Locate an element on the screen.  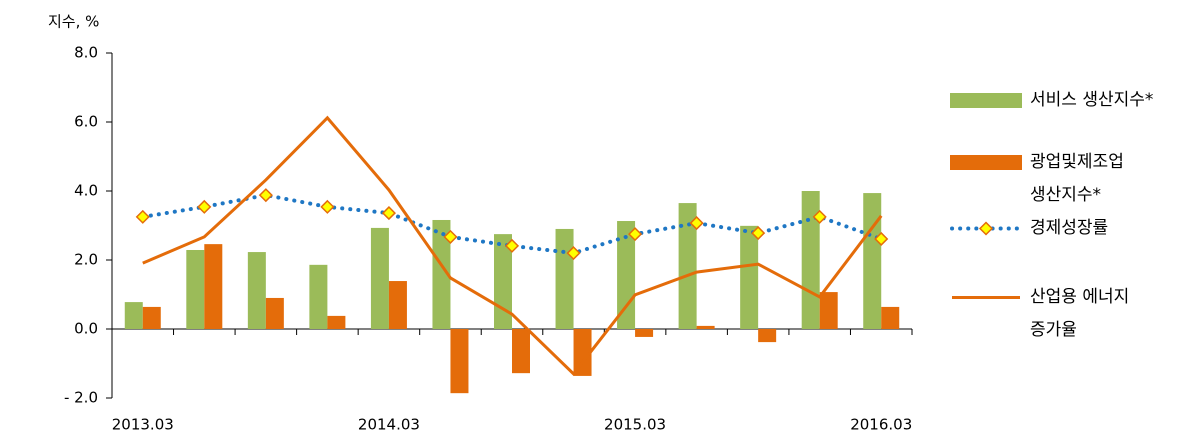
legend-entry: 서비스 생산지수* is located at coordinates (1051, 100).